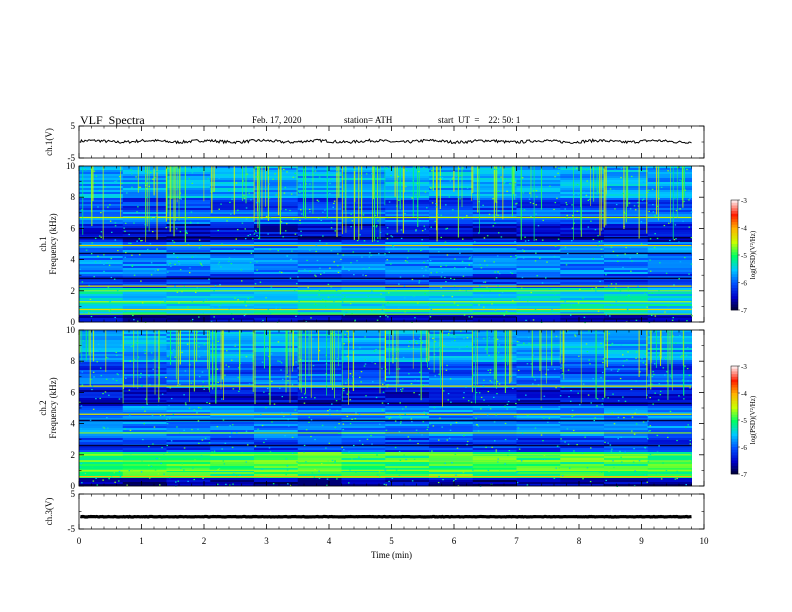 The height and width of the screenshot is (612, 792). What do you see at coordinates (734, 284) in the screenshot?
I see `colorbar-swatch` at bounding box center [734, 284].